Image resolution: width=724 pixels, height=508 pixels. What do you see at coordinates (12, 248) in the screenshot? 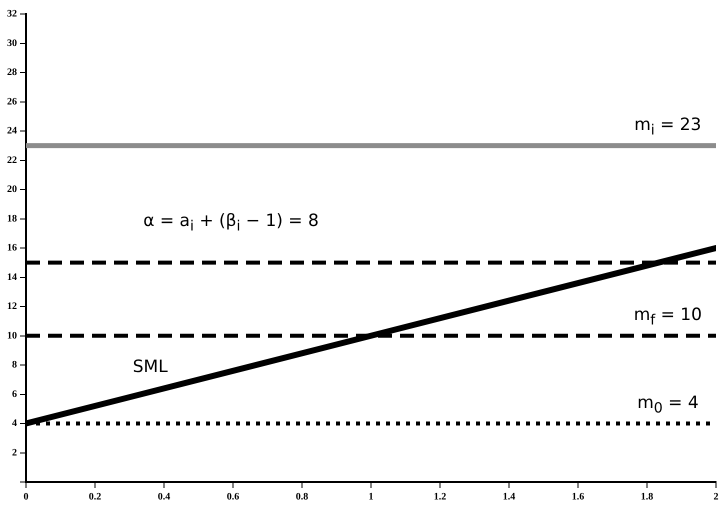
I see `y-tick-label: 16` at bounding box center [12, 248].